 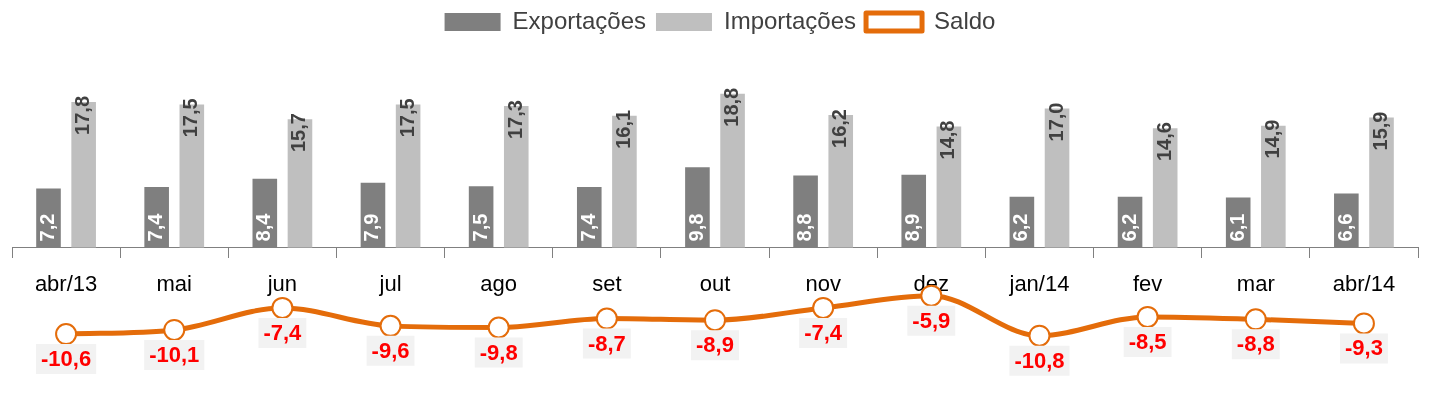 What do you see at coordinates (174, 283) in the screenshot?
I see `x-tick-label: mai` at bounding box center [174, 283].